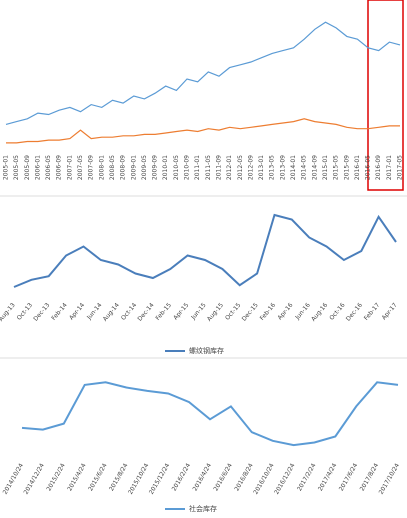 This screenshot has height=518, width=407. What do you see at coordinates (325, 167) in the screenshot?
I see `x-tick-label: 2015-01` at bounding box center [325, 167].